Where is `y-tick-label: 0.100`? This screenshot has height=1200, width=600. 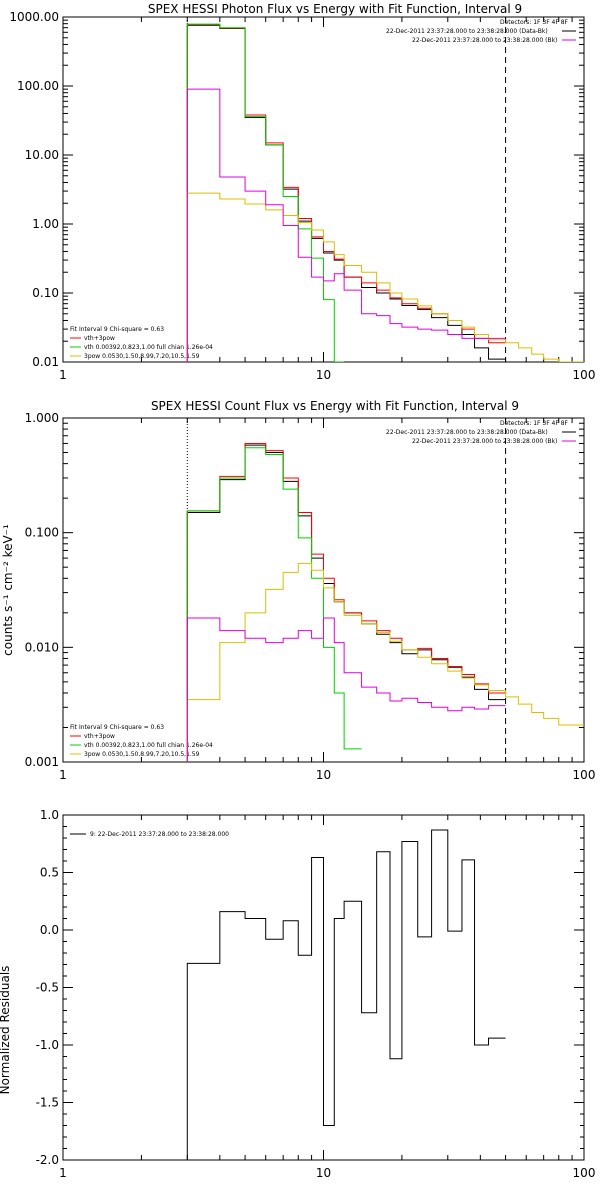 y-tick-label: 0.100 is located at coordinates (42, 533).